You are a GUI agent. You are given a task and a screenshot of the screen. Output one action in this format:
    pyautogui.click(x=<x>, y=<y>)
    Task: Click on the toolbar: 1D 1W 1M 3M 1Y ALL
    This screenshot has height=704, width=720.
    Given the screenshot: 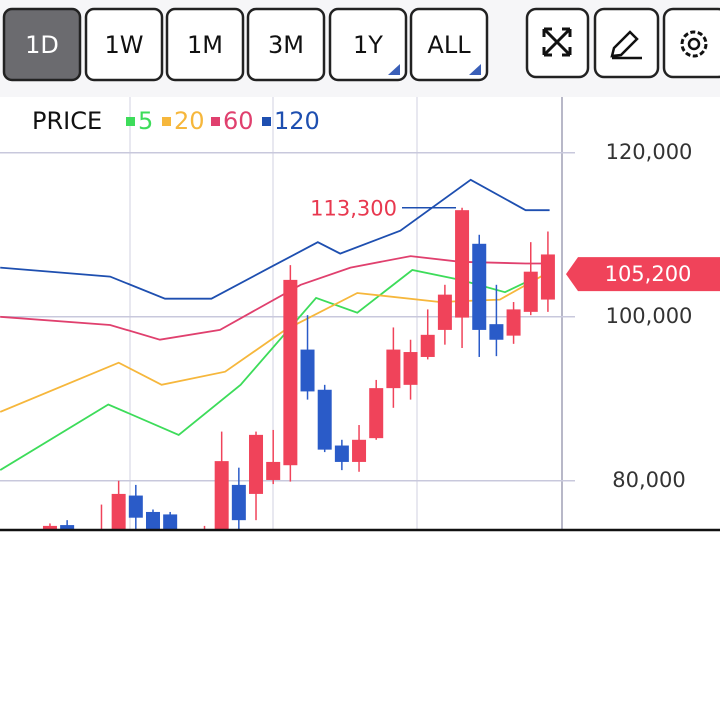 What is the action you would take?
    pyautogui.click(x=245, y=44)
    